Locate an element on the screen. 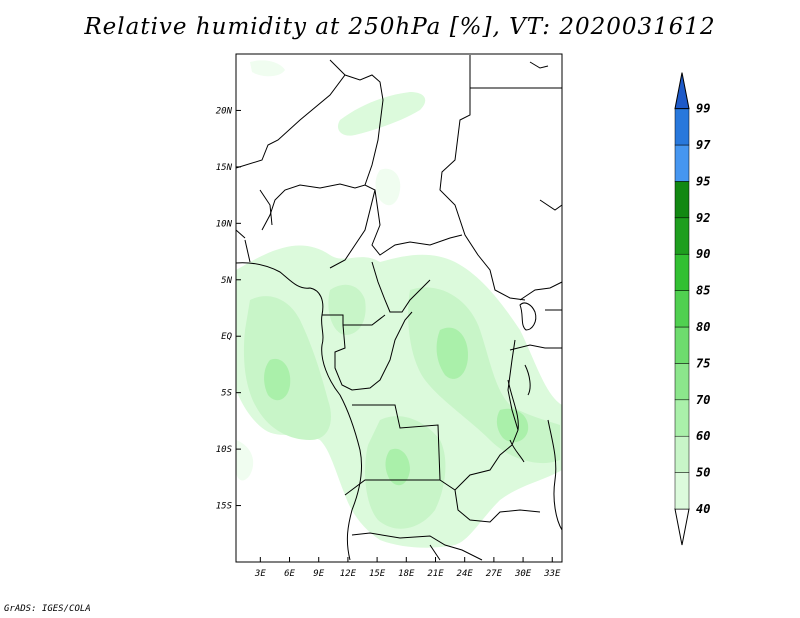 The width and height of the screenshot is (800, 618). colorbar-level-label: 92 is located at coordinates (703, 218).